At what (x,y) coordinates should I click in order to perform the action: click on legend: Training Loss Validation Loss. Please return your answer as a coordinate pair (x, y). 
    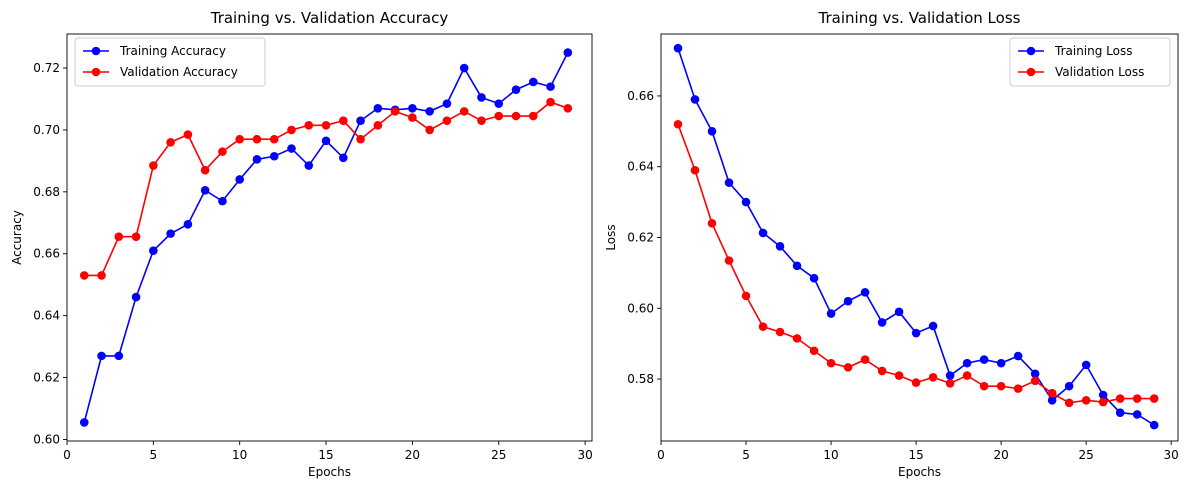
    Looking at the image, I should click on (1090, 62).